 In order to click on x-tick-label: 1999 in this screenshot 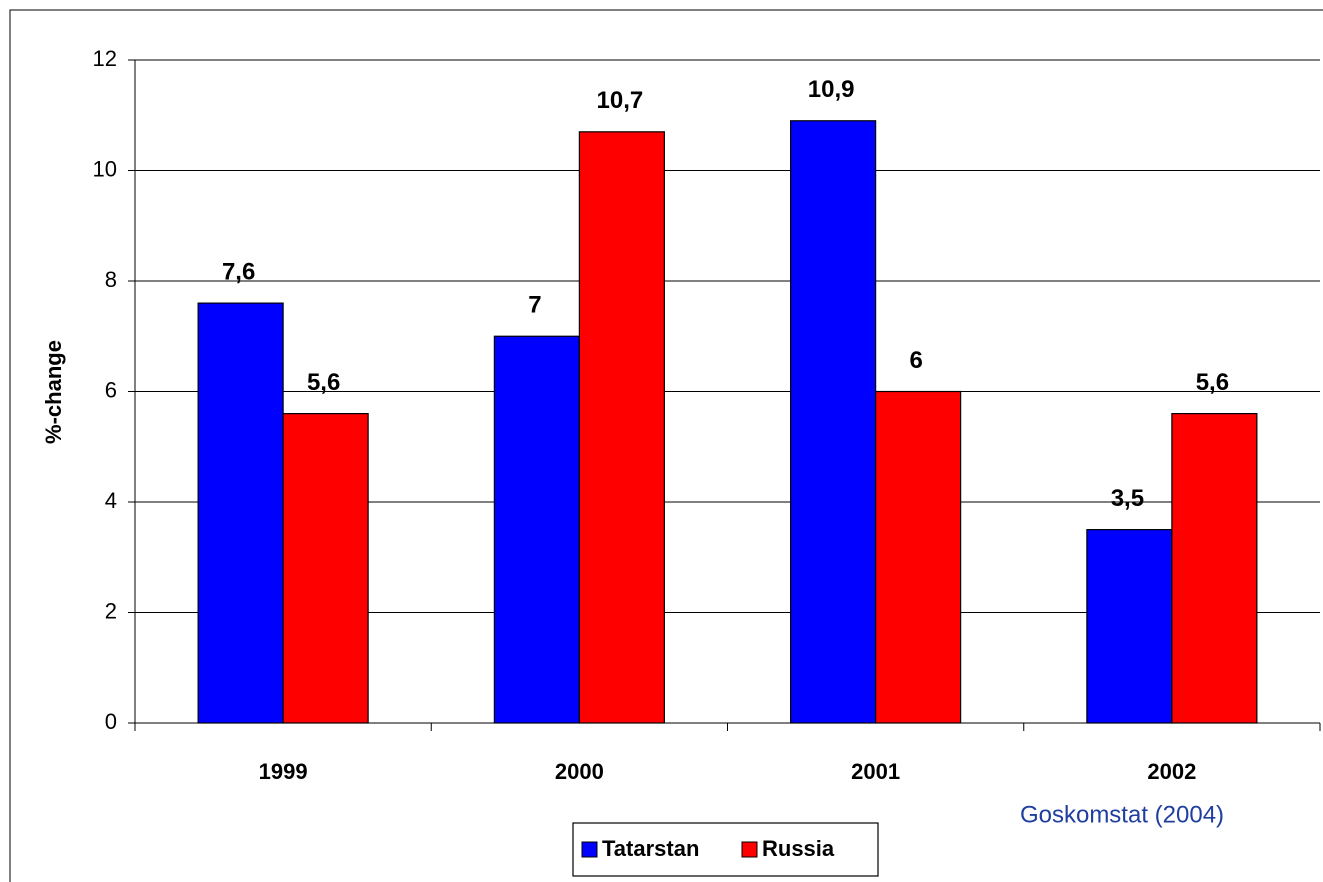, I will do `click(283, 771)`.